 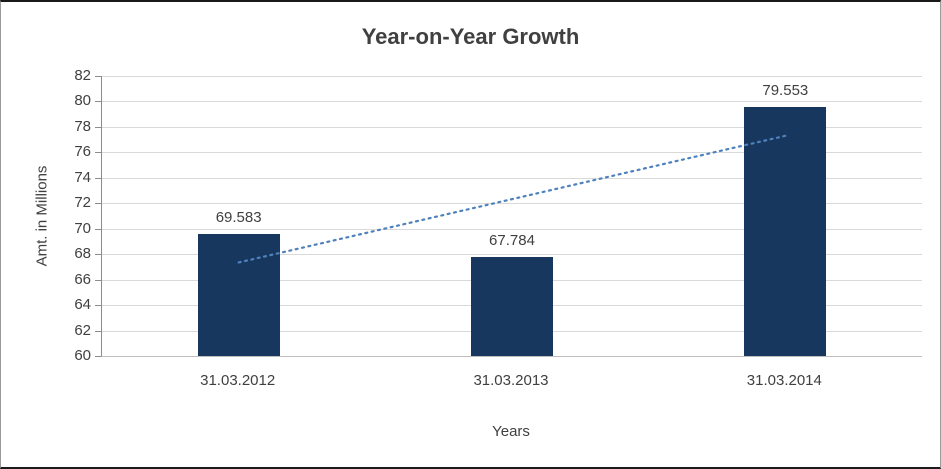 I want to click on y-tick-label: 60, so click(x=82, y=355).